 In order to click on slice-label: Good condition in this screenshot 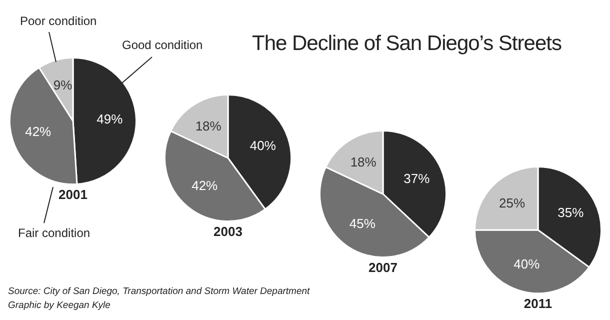, I will do `click(162, 45)`.